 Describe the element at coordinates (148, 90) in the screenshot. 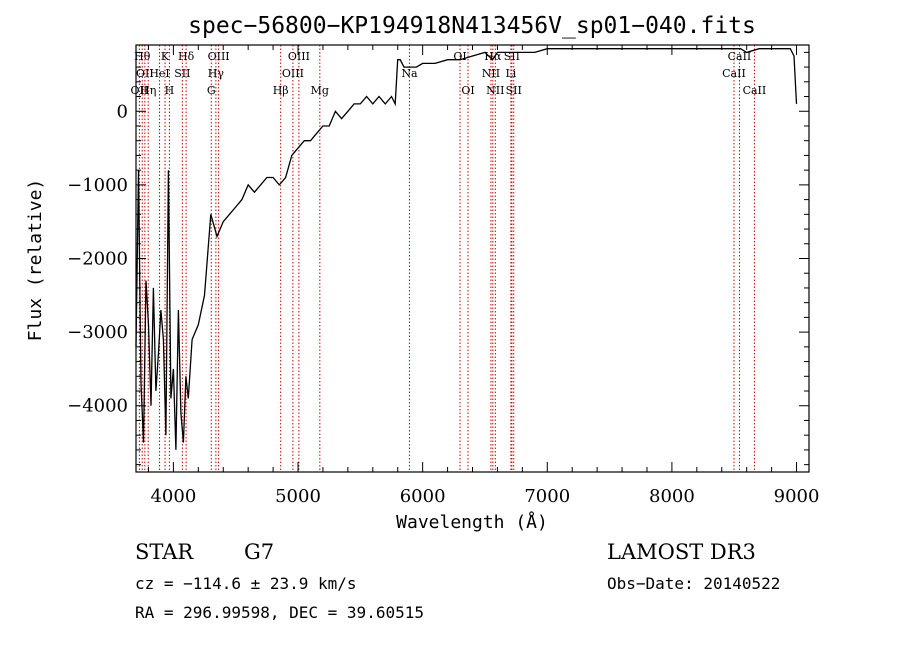

I see `spectral-line-label: Hη` at that location.